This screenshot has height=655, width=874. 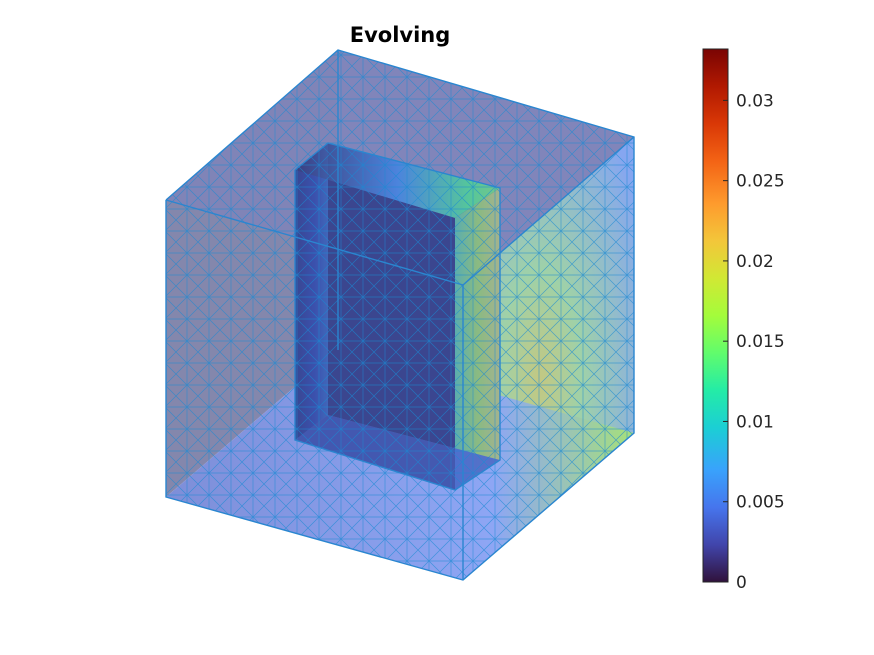 I want to click on colorbar-tick-label: 0.015, so click(x=760, y=342).